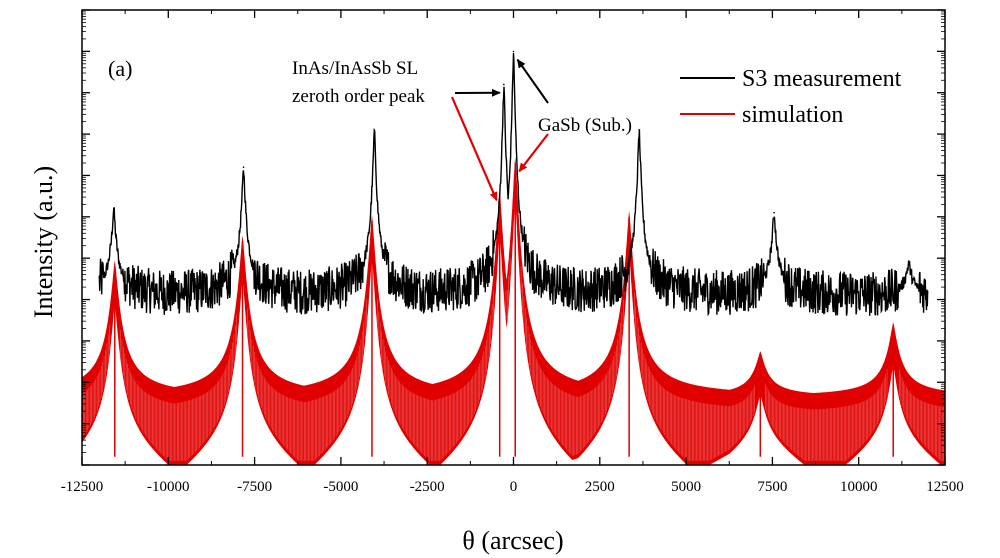 The image size is (1000, 558). I want to click on annotation-sl-line-2: zeroth order peak, so click(358, 96).